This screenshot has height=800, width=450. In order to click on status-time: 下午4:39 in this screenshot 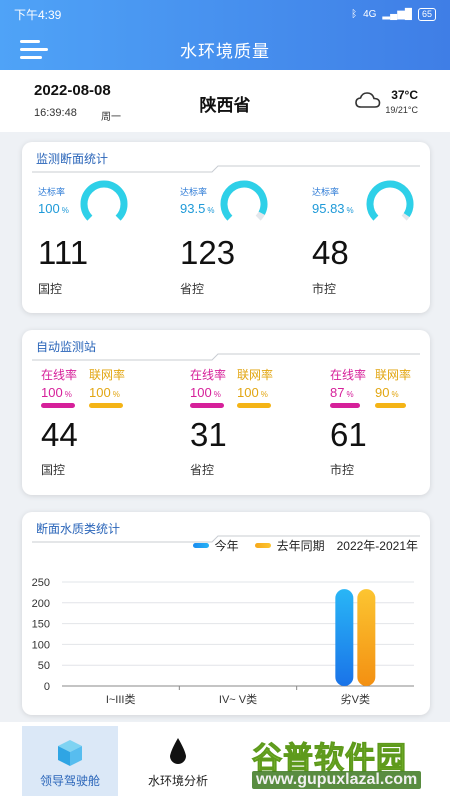, I will do `click(38, 14)`.